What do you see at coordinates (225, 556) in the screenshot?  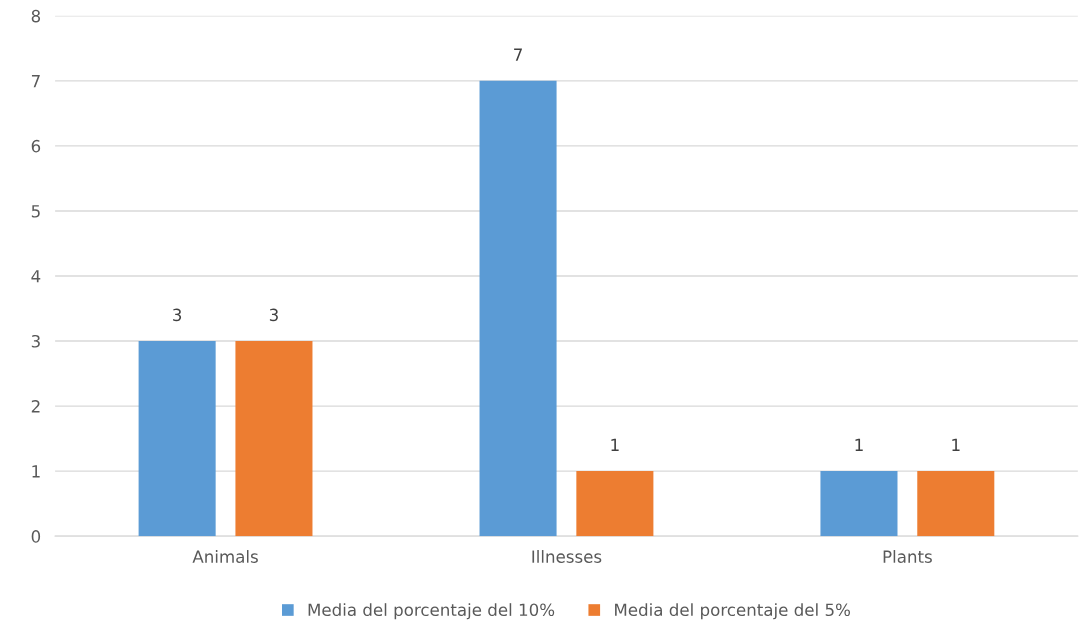 I see `x-tick-label: Animals` at bounding box center [225, 556].